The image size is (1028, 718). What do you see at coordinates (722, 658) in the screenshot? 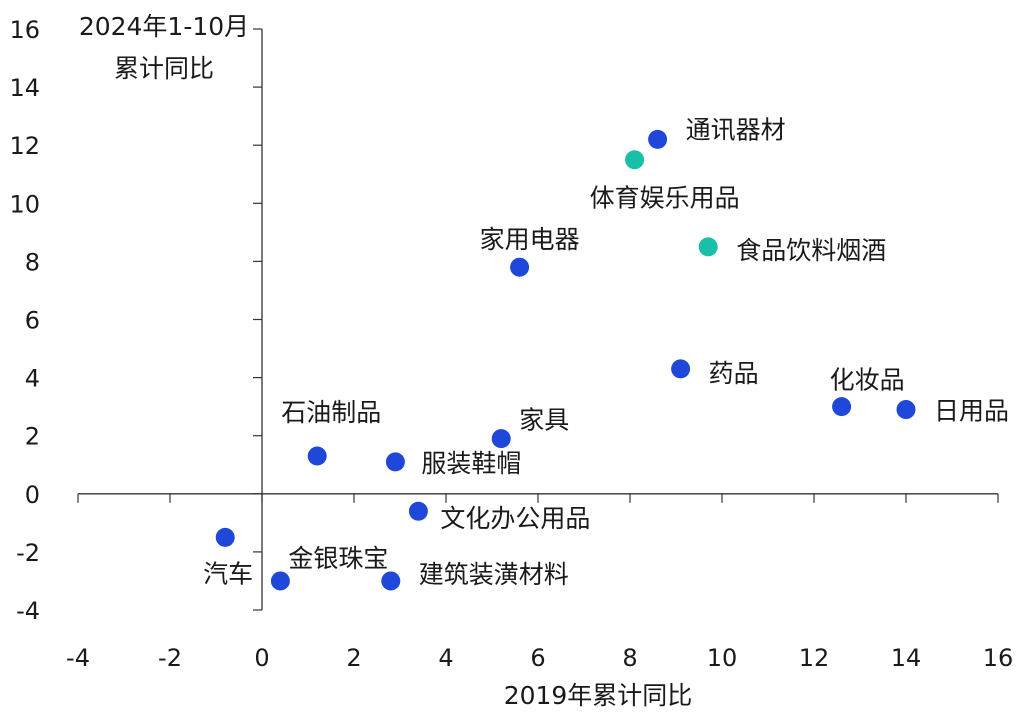
I see `x-tick-label: 10` at bounding box center [722, 658].